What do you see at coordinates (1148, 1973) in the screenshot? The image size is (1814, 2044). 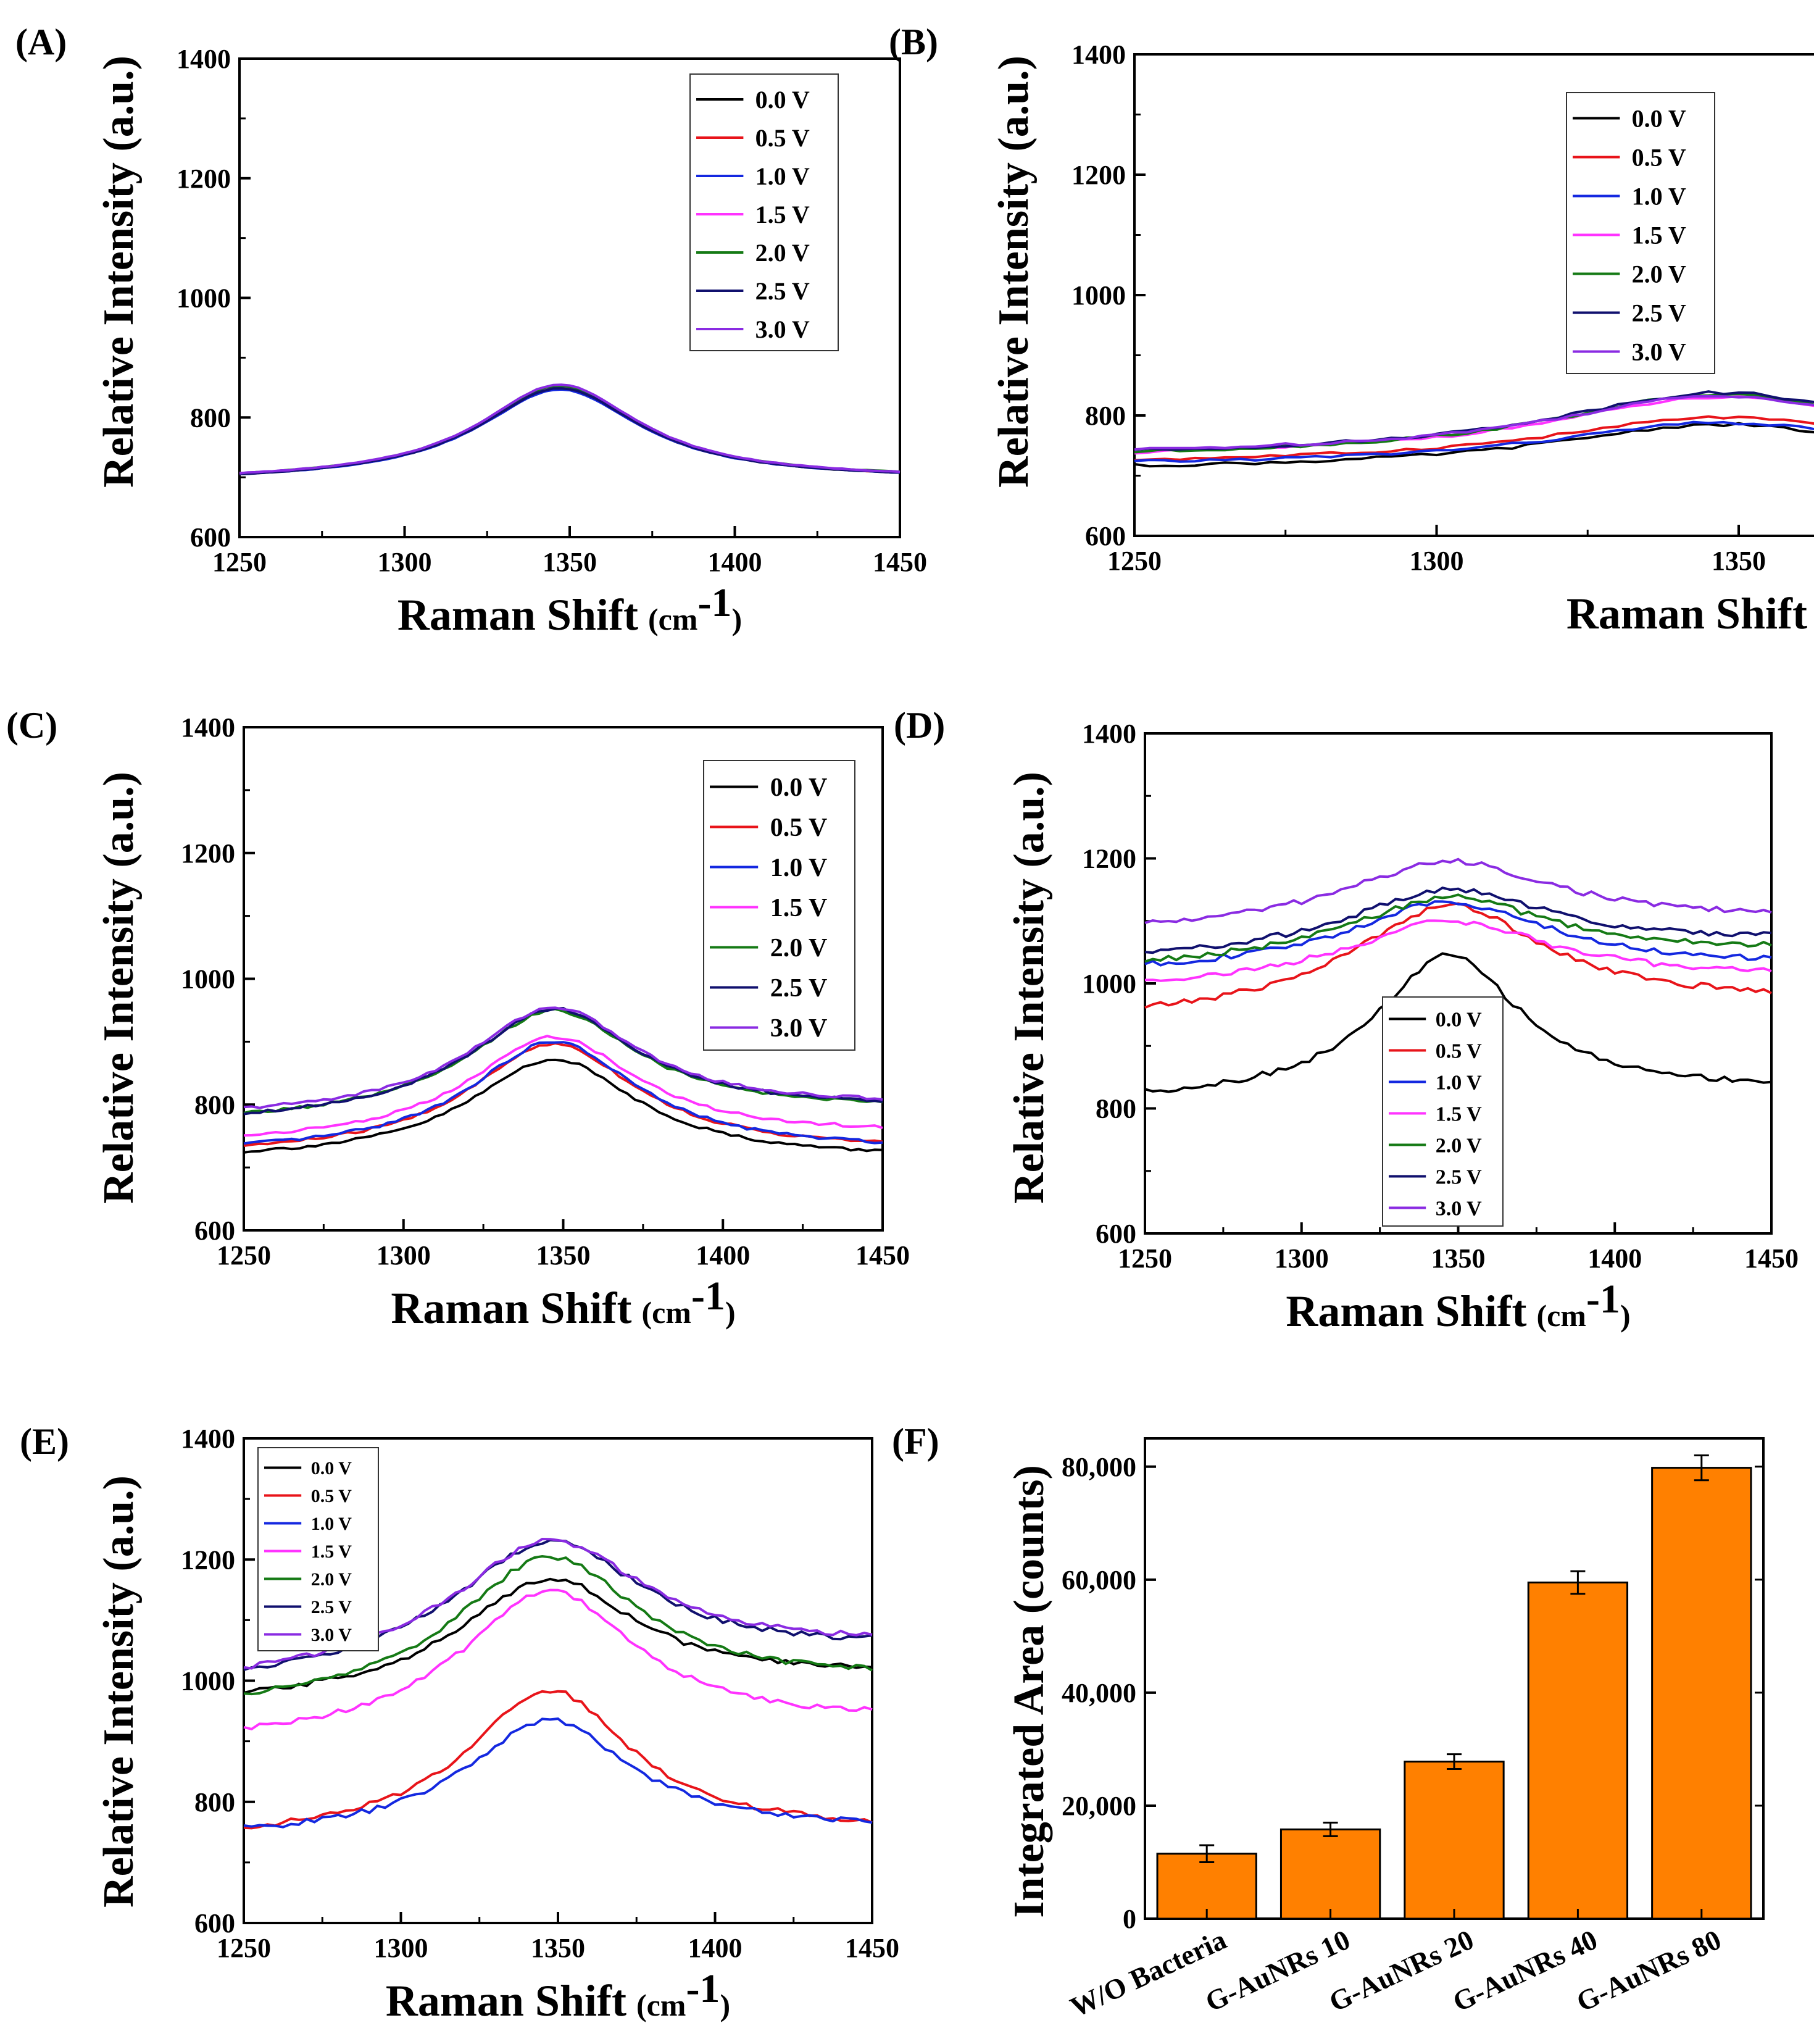 I see `category-label: W/O Bacteria` at bounding box center [1148, 1973].